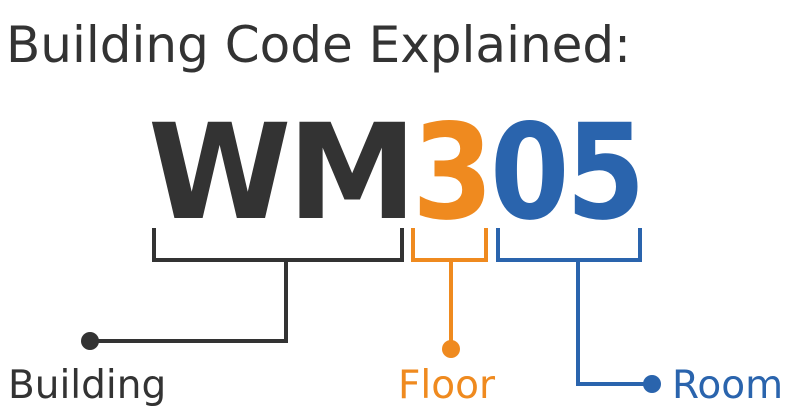 The image size is (800, 410). Describe the element at coordinates (614, 323) in the screenshot. I see `room-leader-line` at that location.